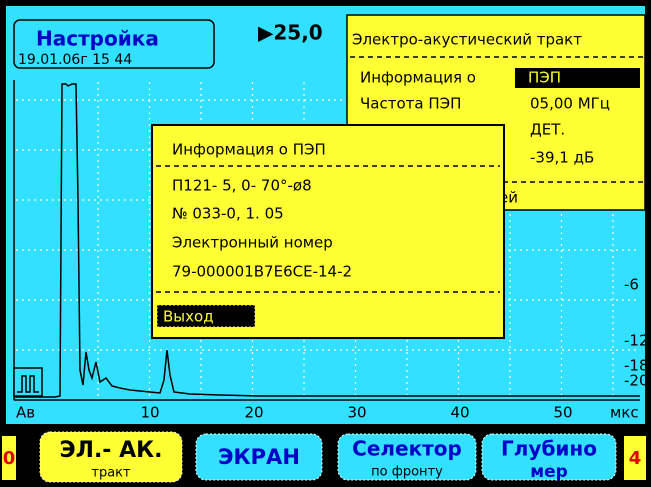 This screenshot has height=487, width=651. I want to click on dialog-button-bg, so click(206, 316).